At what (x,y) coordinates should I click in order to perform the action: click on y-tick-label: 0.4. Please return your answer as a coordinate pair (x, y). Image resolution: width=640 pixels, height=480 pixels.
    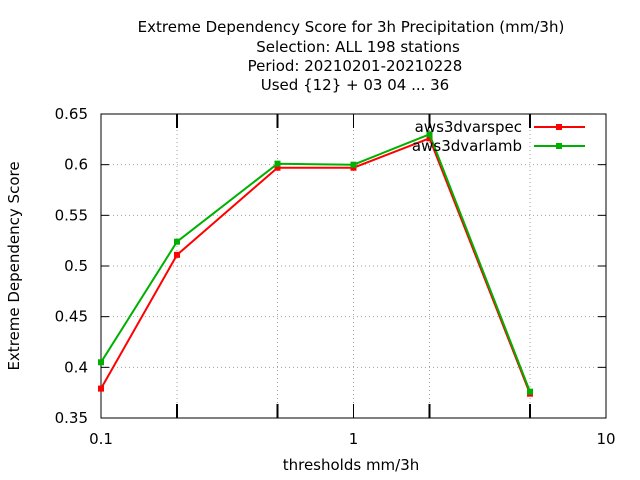
    Looking at the image, I should click on (76, 367).